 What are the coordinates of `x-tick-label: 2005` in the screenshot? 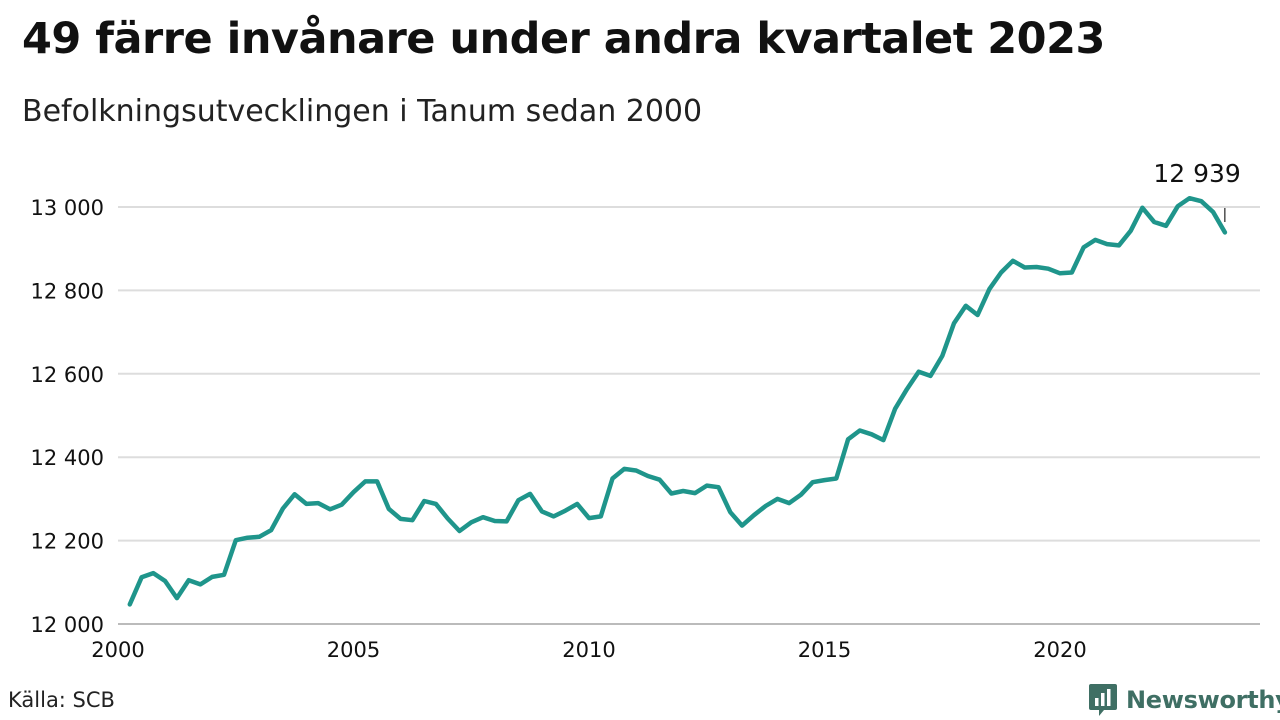 It's located at (353, 650).